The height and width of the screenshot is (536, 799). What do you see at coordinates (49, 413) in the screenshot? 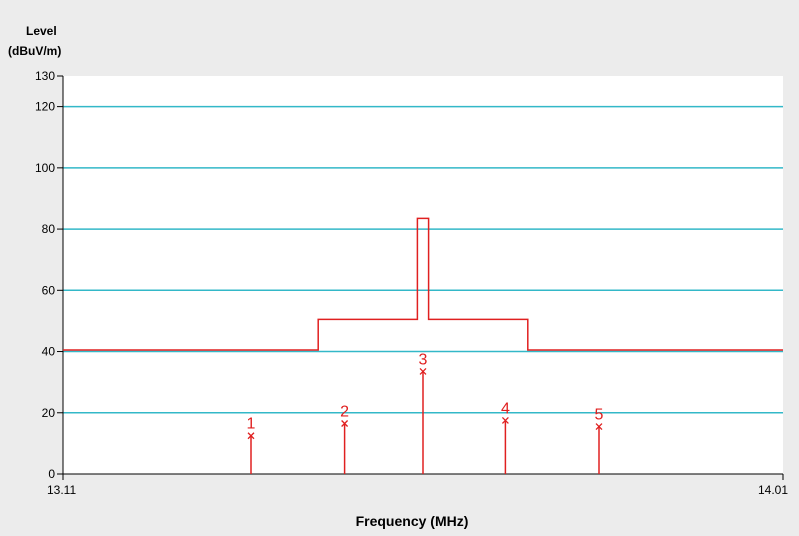
I see `y-tick-label-20: 20` at bounding box center [49, 413].